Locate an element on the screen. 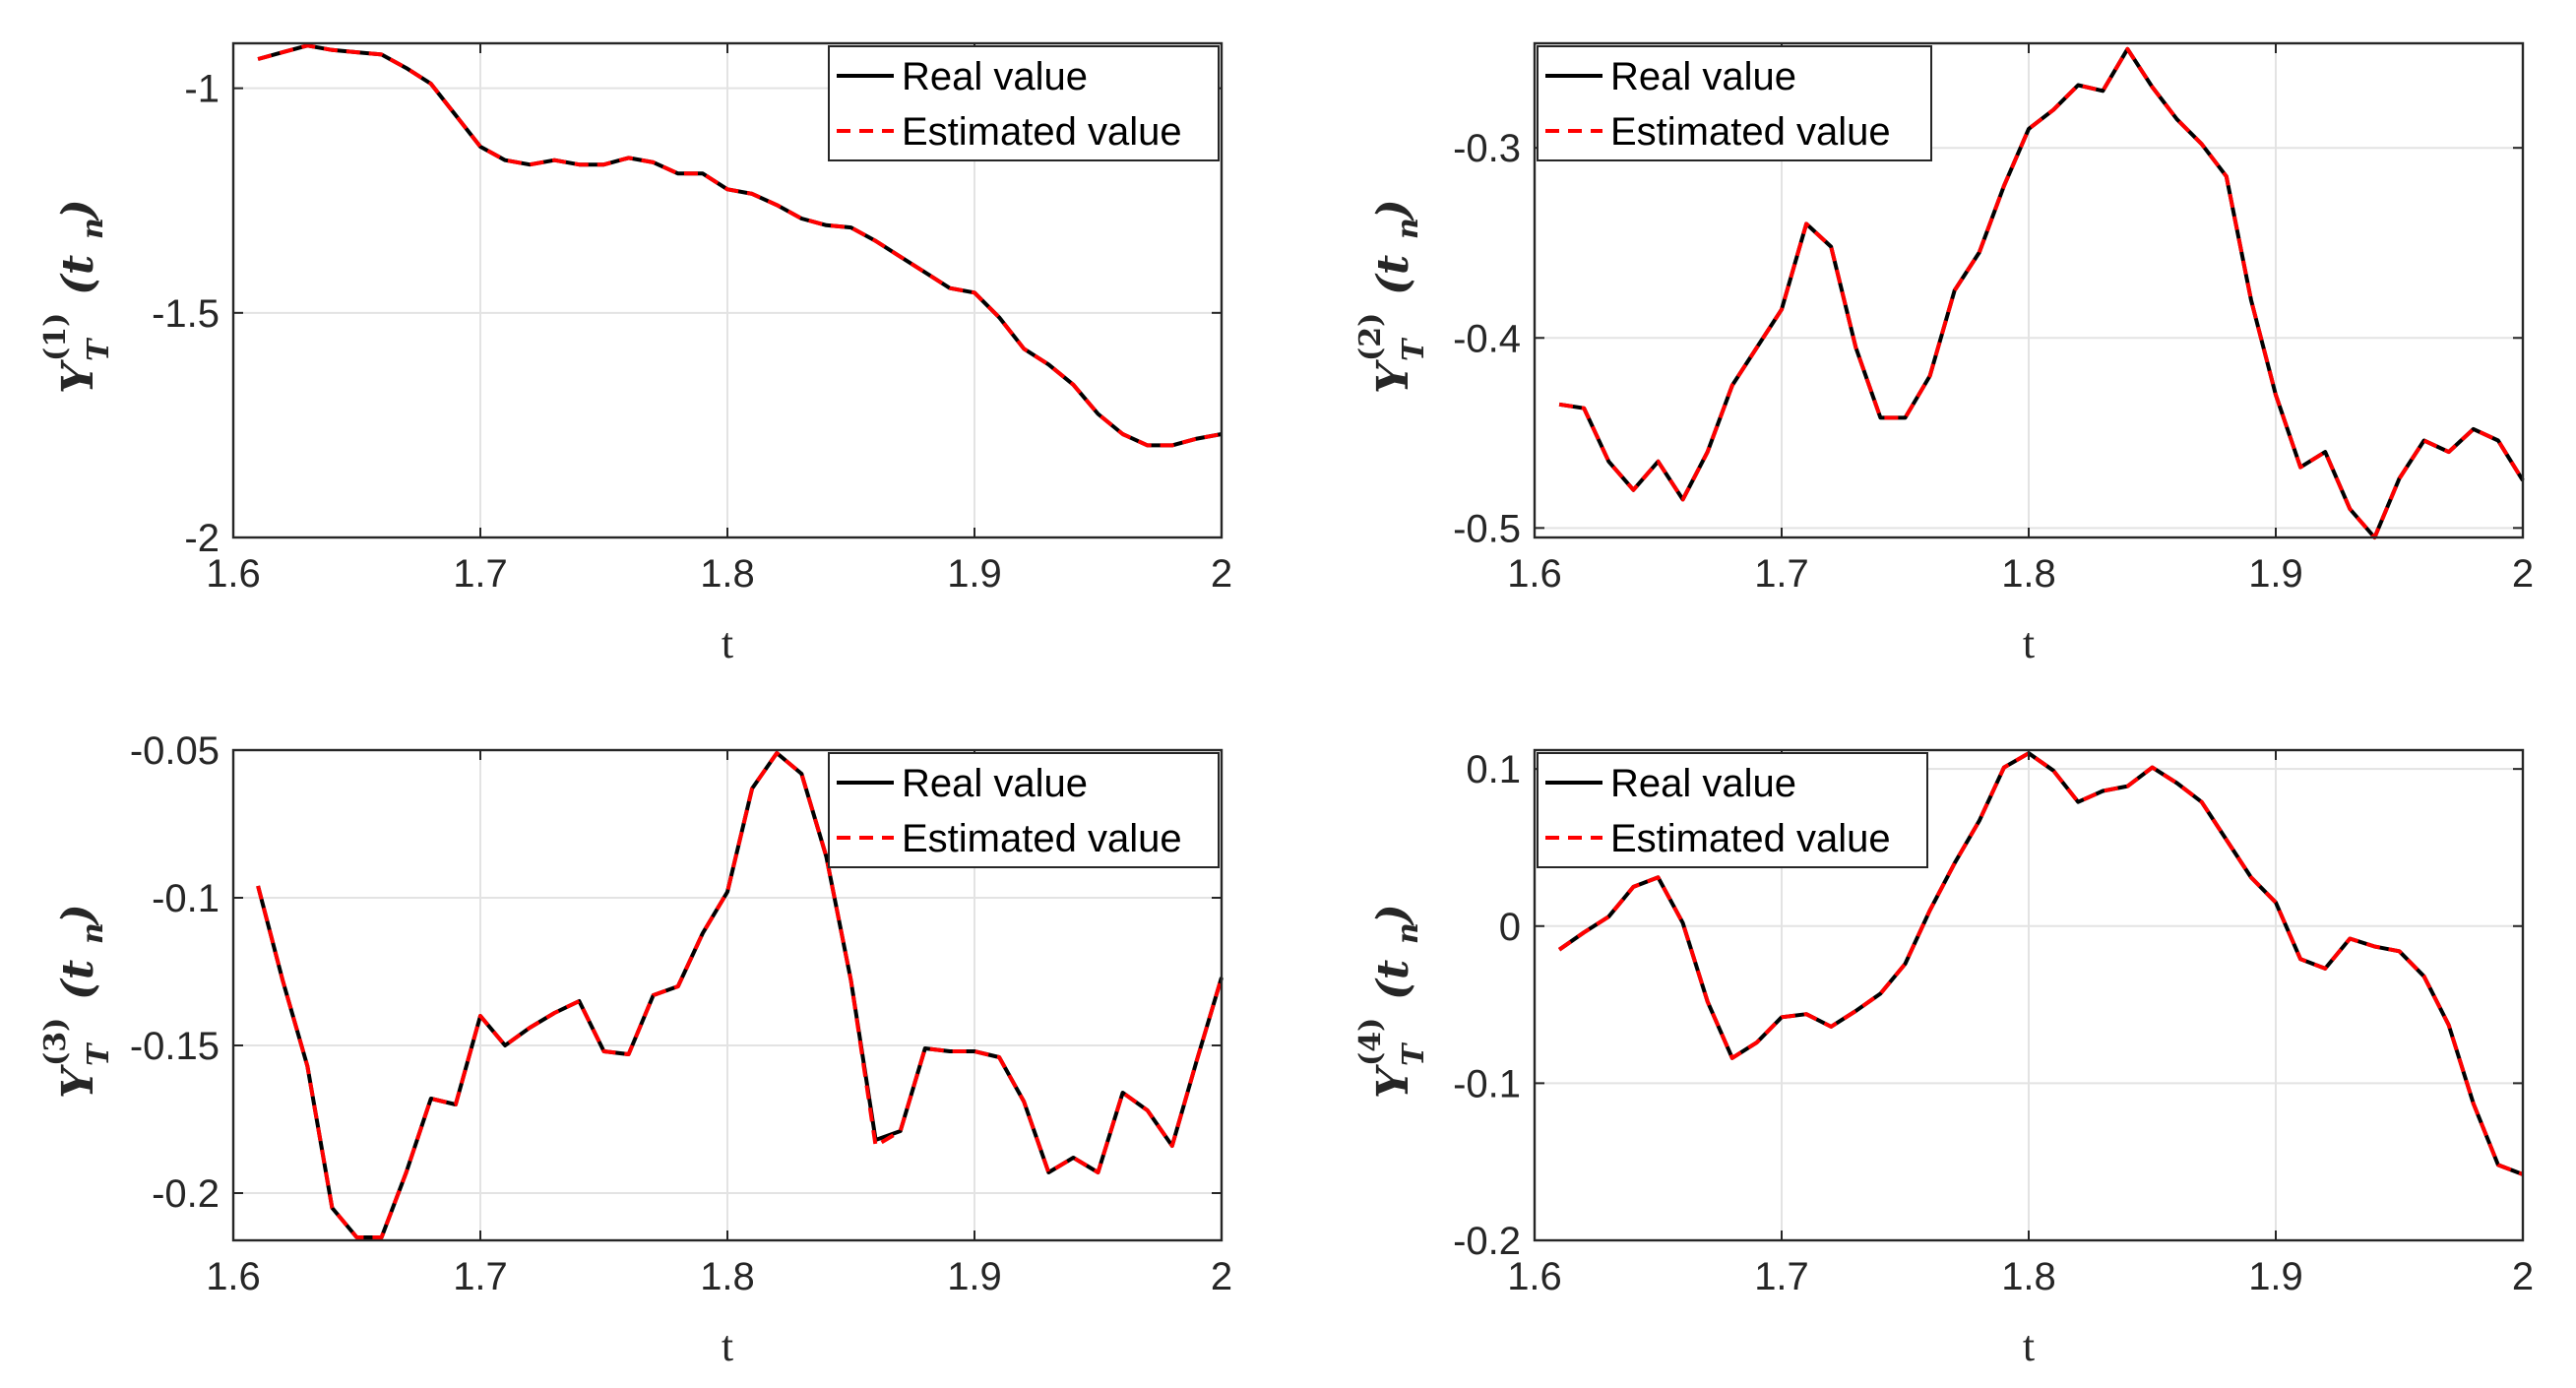 This screenshot has width=2576, height=1388. y-tick-label: -0.15 is located at coordinates (175, 1046).